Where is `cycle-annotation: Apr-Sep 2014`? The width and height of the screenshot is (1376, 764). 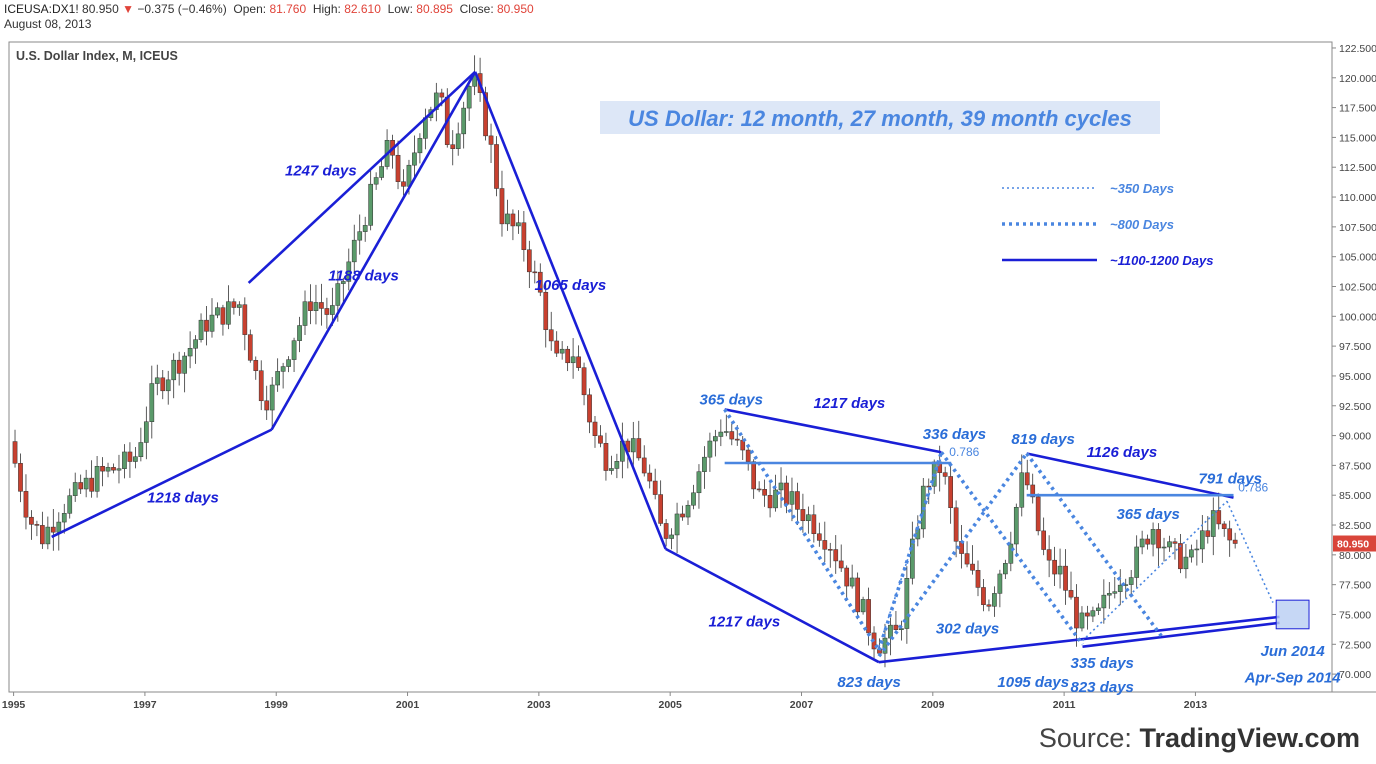
cycle-annotation: Apr-Sep 2014 is located at coordinates (1293, 677).